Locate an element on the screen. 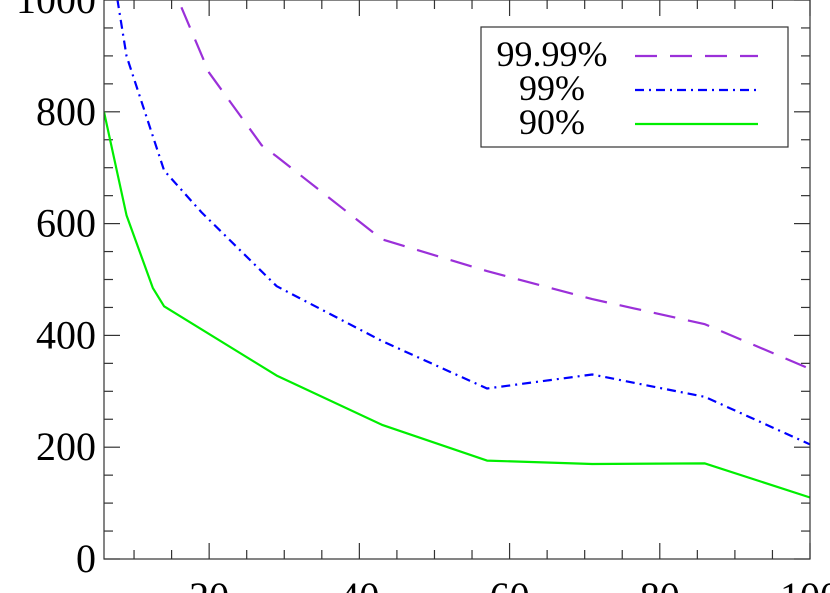 The height and width of the screenshot is (593, 830). legend-box is located at coordinates (634, 87).